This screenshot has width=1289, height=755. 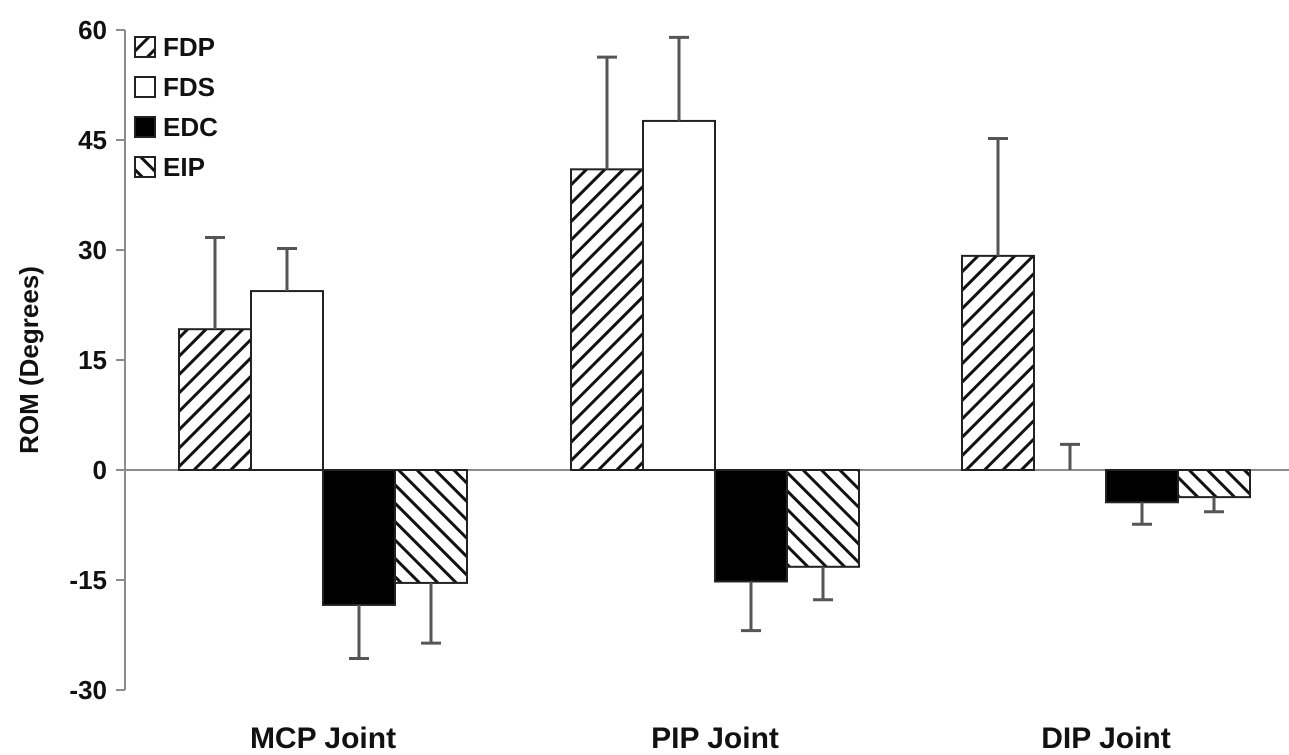 What do you see at coordinates (323, 738) in the screenshot?
I see `x-category-label: MCP Joint` at bounding box center [323, 738].